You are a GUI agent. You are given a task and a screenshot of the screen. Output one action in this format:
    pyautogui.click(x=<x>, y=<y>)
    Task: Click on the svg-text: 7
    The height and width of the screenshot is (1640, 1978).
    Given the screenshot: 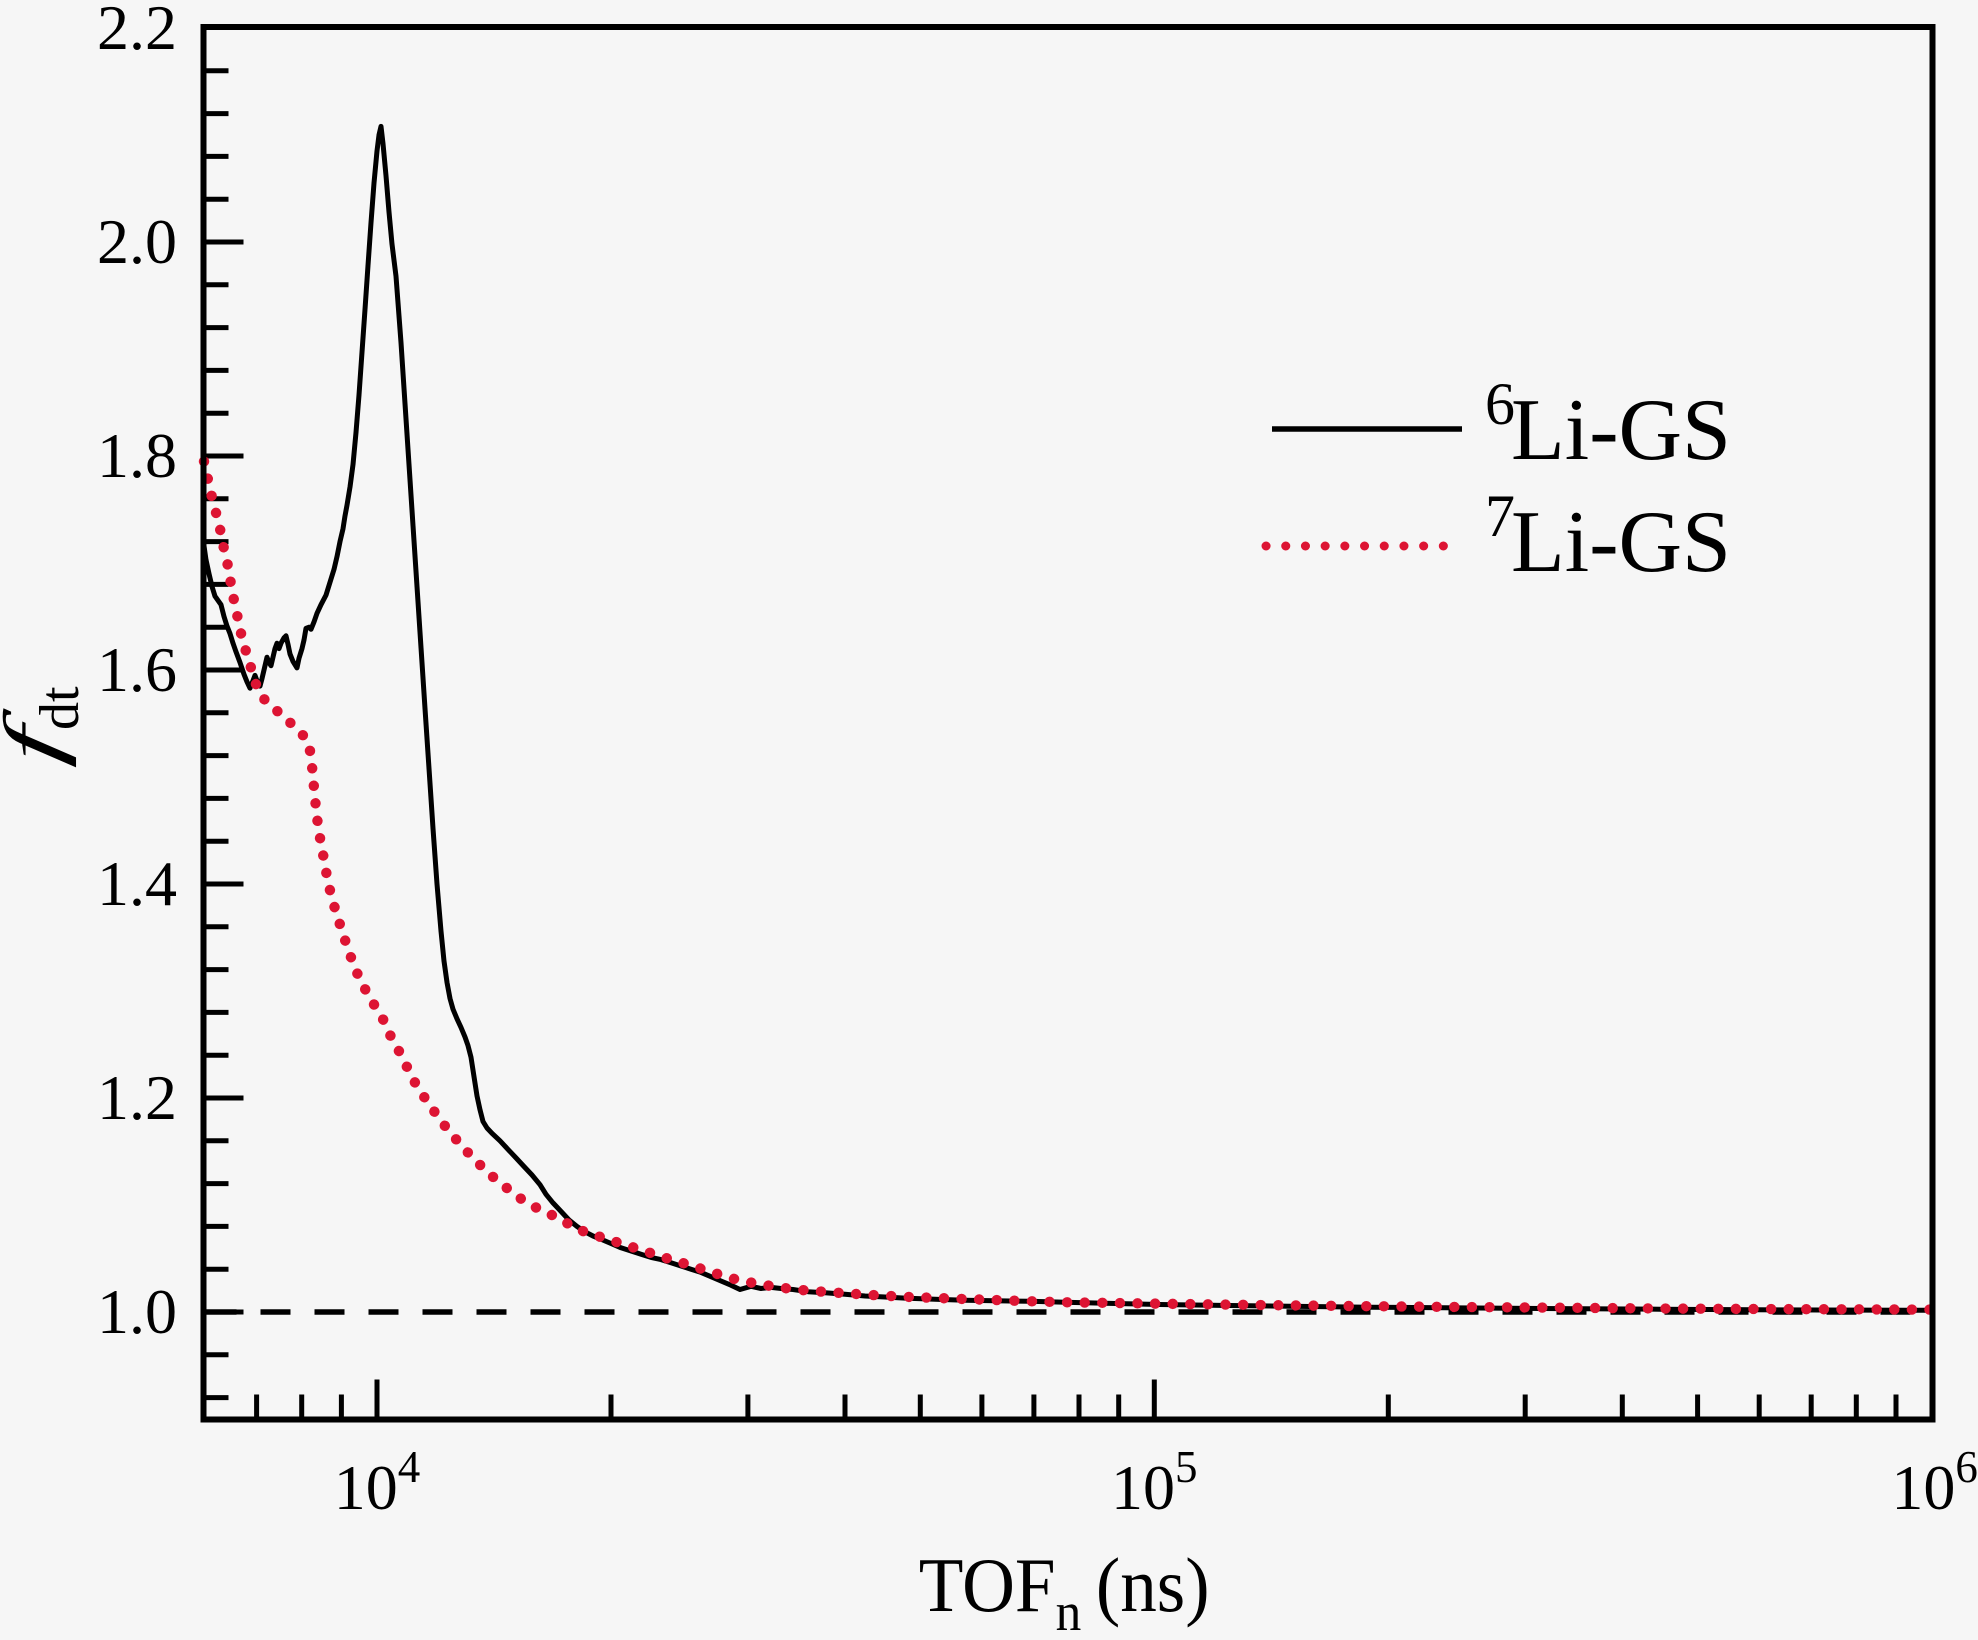 What is the action you would take?
    pyautogui.click(x=1500, y=516)
    